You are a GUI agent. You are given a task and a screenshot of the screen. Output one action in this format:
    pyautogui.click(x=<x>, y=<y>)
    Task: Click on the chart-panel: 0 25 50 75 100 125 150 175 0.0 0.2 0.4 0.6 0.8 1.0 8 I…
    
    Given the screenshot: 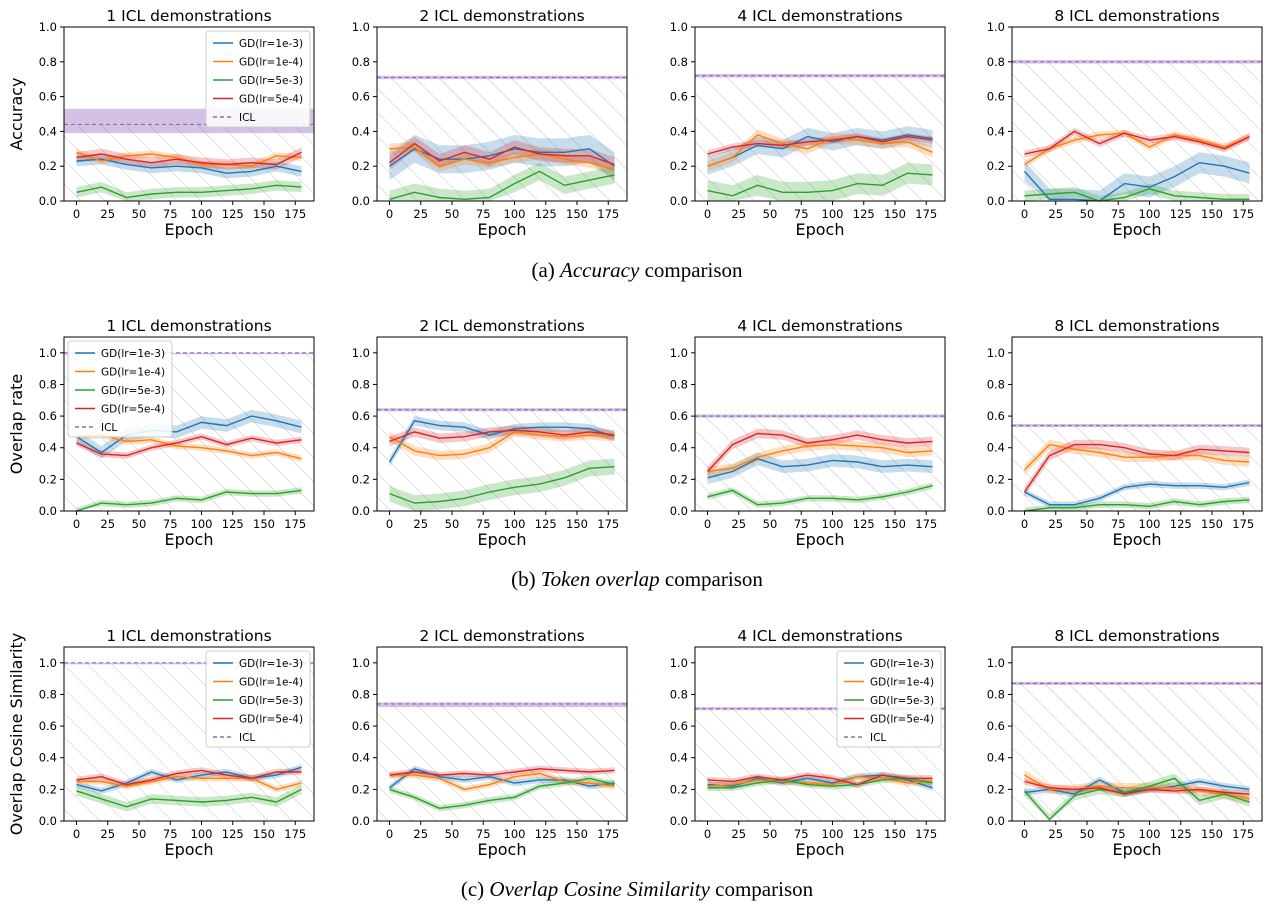 What is the action you would take?
    pyautogui.click(x=1125, y=743)
    